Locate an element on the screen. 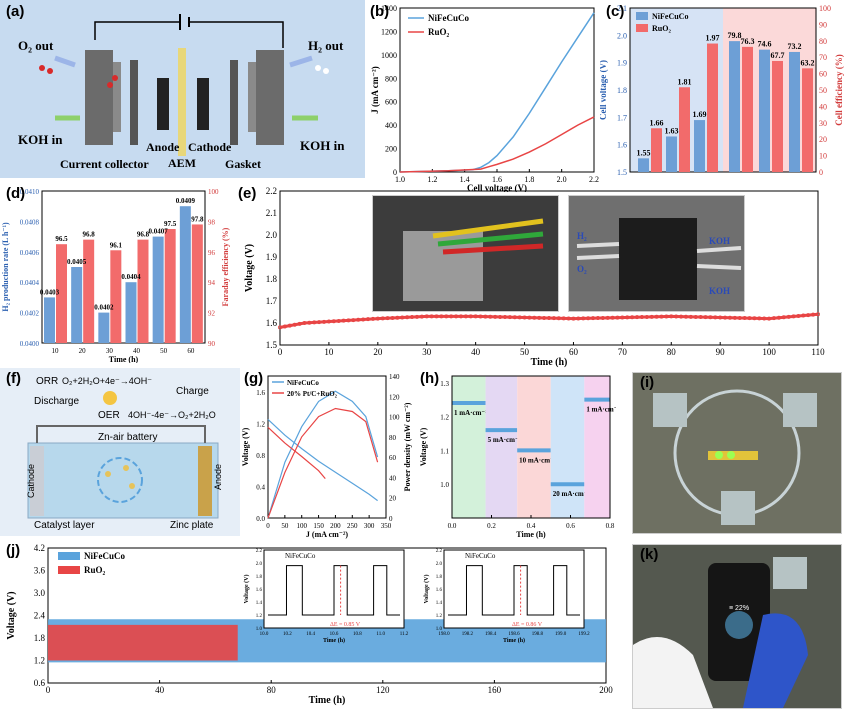  chart-h-x-ticklabel-1: 0.2 is located at coordinates (491, 526).